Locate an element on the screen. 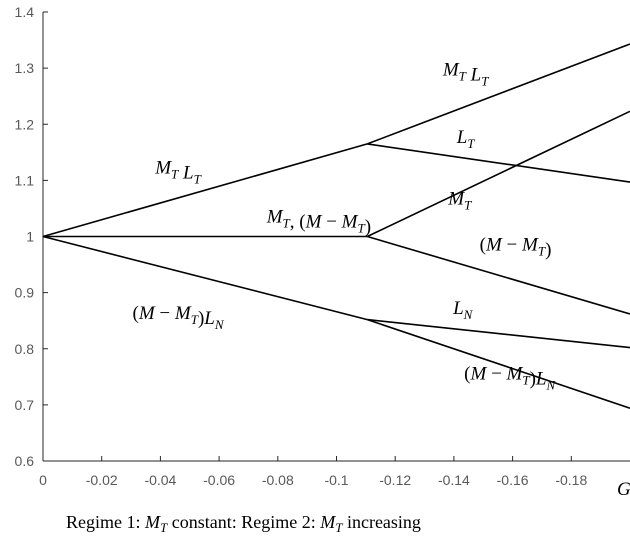  y-axis: 0.6 0.7 0.8 0.9 1 1.1 1.2 1.3 1.4 is located at coordinates (31, 236).